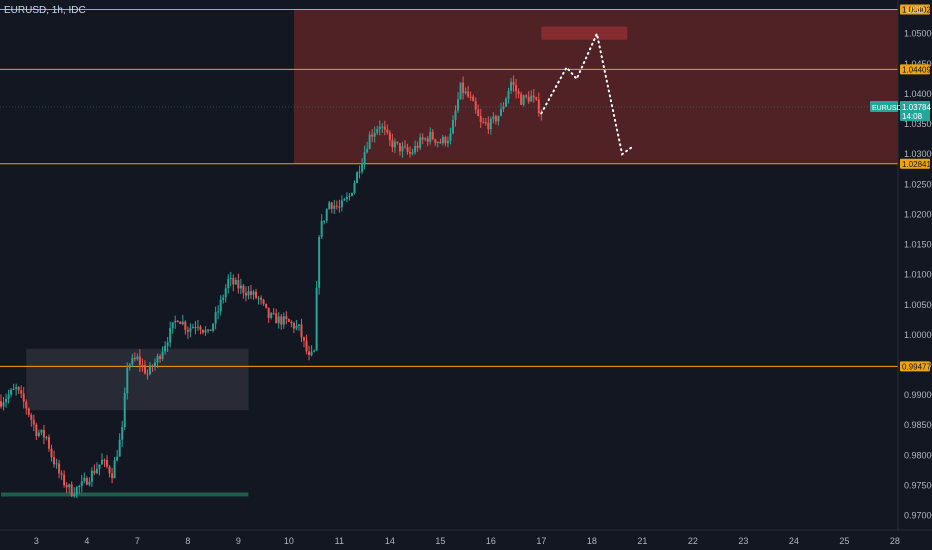 This screenshot has width=932, height=550. What do you see at coordinates (918, 154) in the screenshot?
I see `y-tick-label: 1.03000` at bounding box center [918, 154].